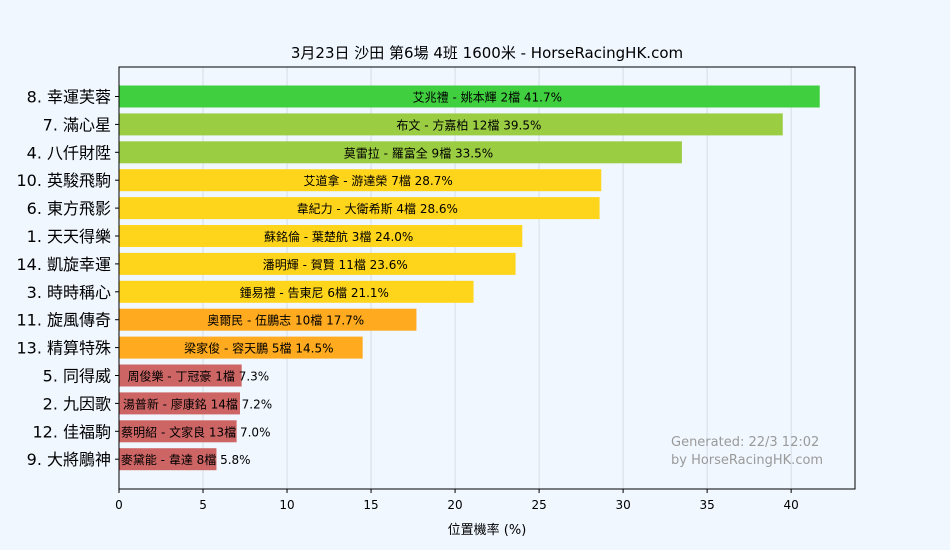 The width and height of the screenshot is (950, 550). Describe the element at coordinates (706, 505) in the screenshot. I see `x-tick-label: 35` at that location.